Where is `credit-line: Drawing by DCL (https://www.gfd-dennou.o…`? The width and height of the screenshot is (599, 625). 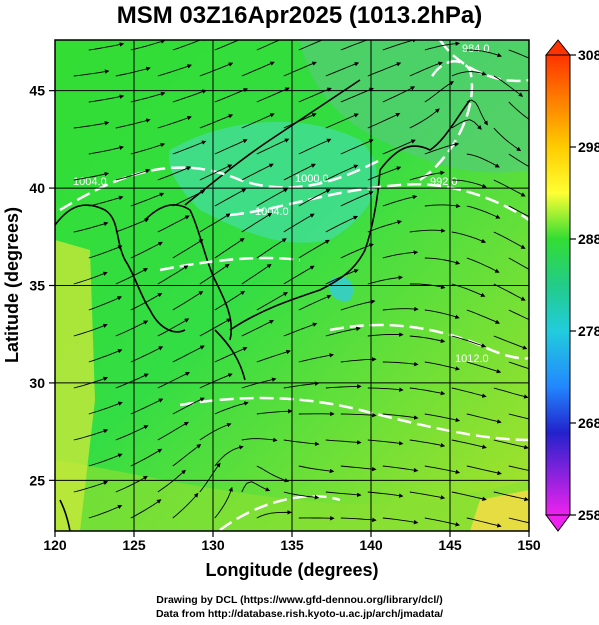 credit-line: Drawing by DCL (https://www.gfd-dennou.o… is located at coordinates (299, 600).